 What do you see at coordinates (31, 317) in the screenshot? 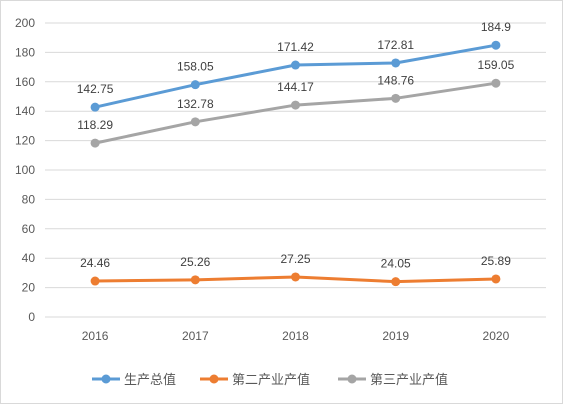
I see `y-tick-label: 0` at bounding box center [31, 317].